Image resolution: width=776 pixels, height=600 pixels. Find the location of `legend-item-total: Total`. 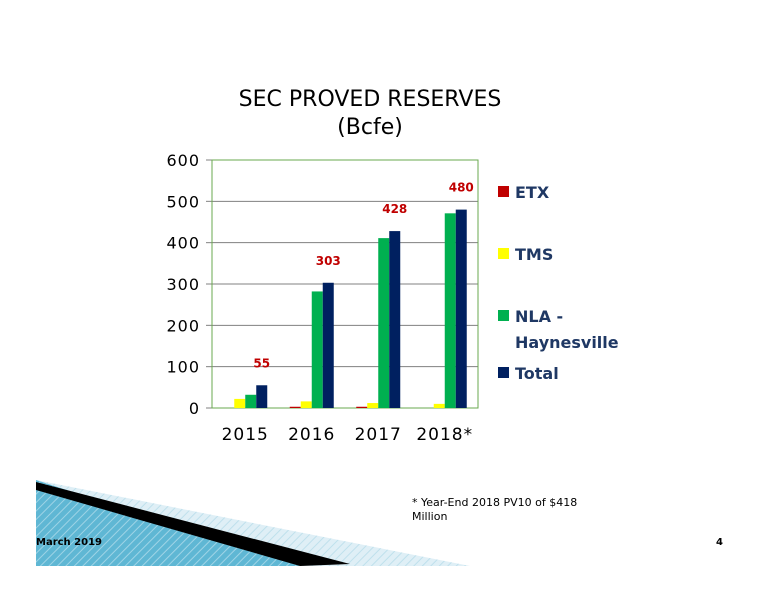

legend-item-total: Total is located at coordinates (528, 374).